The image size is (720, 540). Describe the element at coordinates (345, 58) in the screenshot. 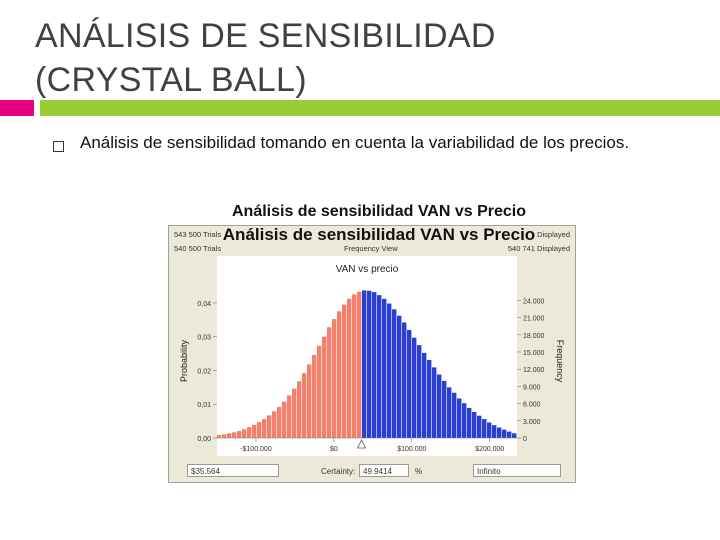

I see `slide-title: ANÁLISIS DE SENSIBILIDAD (CRYSTAL BALL)` at that location.